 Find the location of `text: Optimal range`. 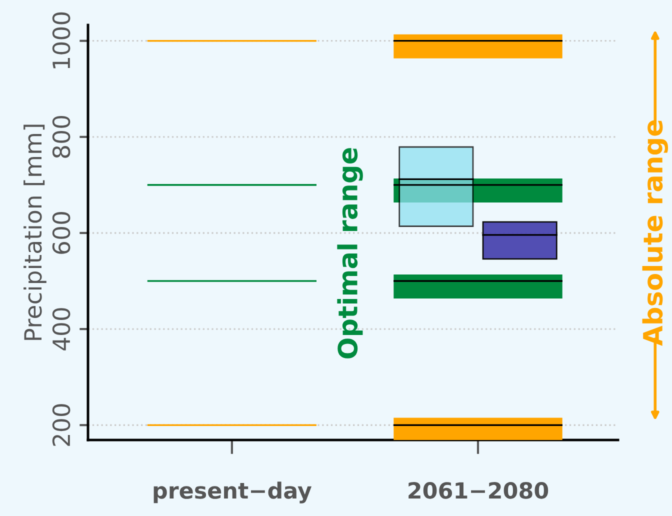

text: Optimal range is located at coordinates (350, 253).